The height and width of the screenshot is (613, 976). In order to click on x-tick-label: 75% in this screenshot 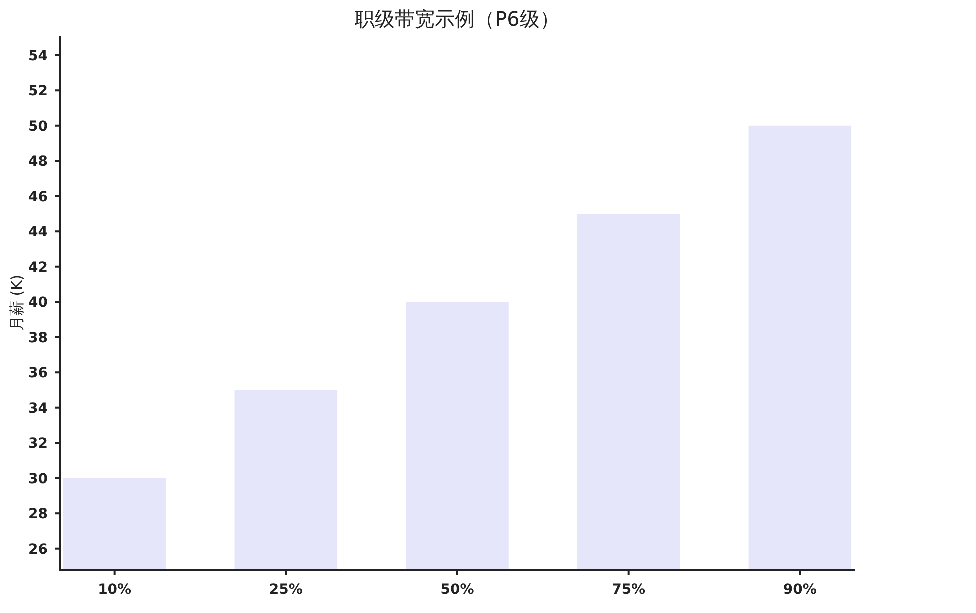, I will do `click(629, 590)`.